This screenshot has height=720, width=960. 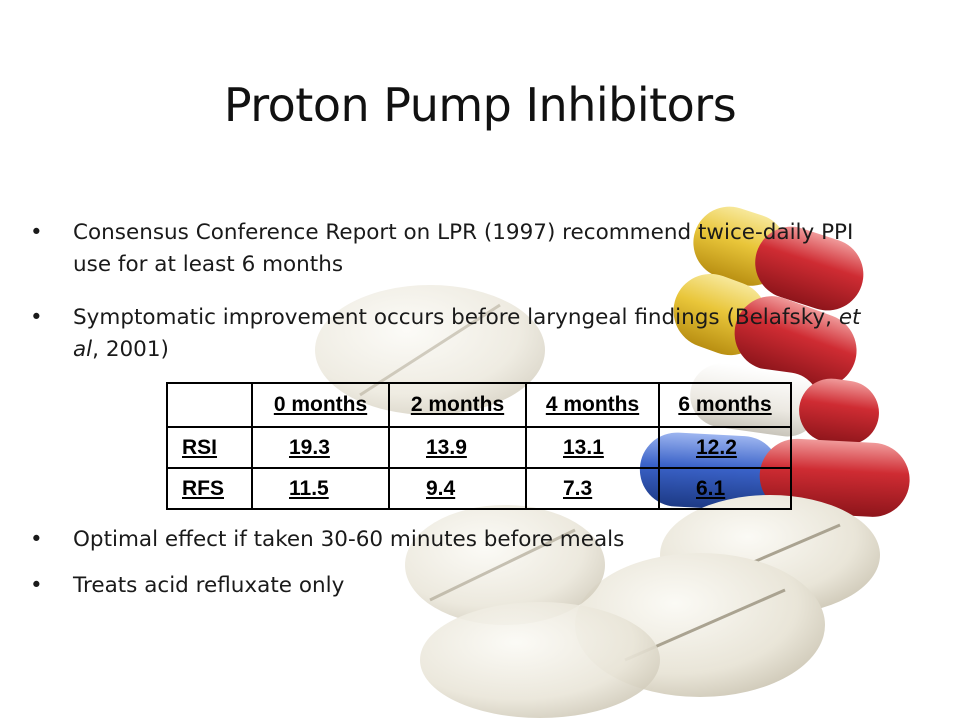 What do you see at coordinates (209, 405) in the screenshot?
I see `table-header-cell` at bounding box center [209, 405].